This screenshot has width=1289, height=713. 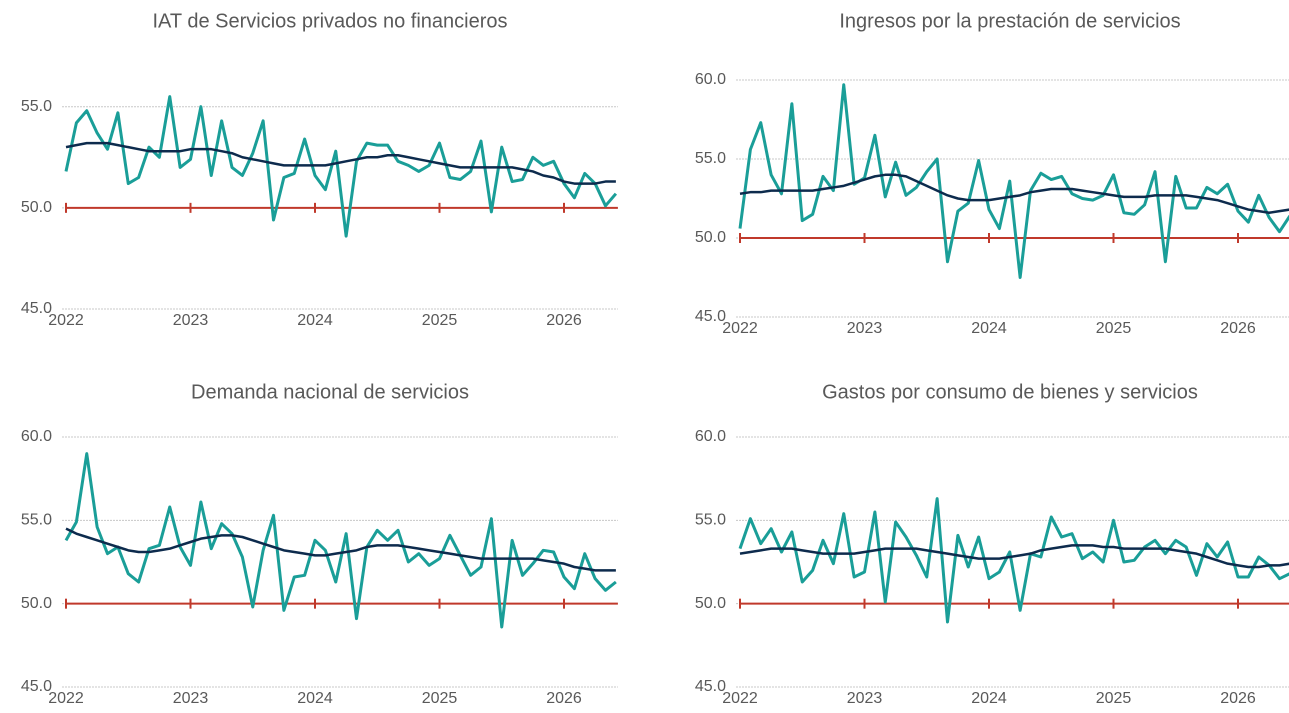 What do you see at coordinates (330, 21) in the screenshot?
I see `chart-title: IAT de Servicios privados no financieros` at bounding box center [330, 21].